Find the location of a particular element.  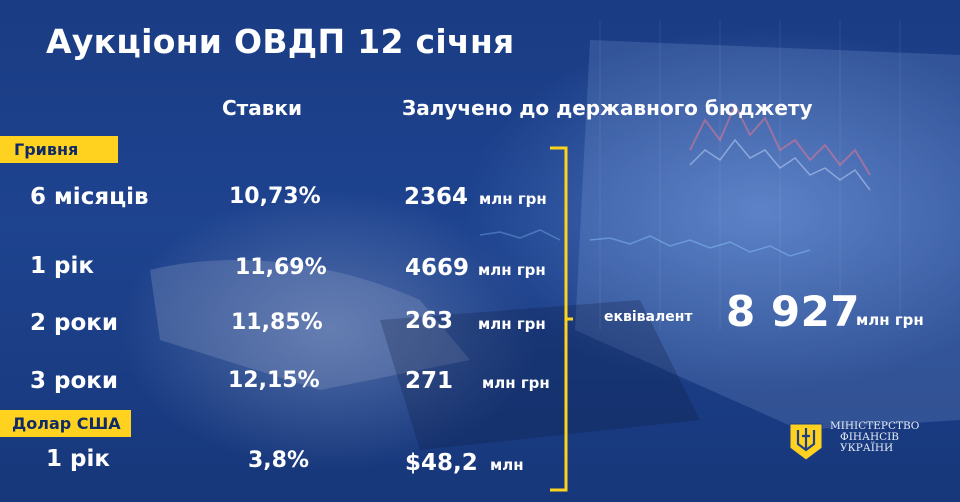

ministry-name: МІНІСТЕРСТВО ФІНАНСІВ УКРАЇНИ is located at coordinates (874, 437).